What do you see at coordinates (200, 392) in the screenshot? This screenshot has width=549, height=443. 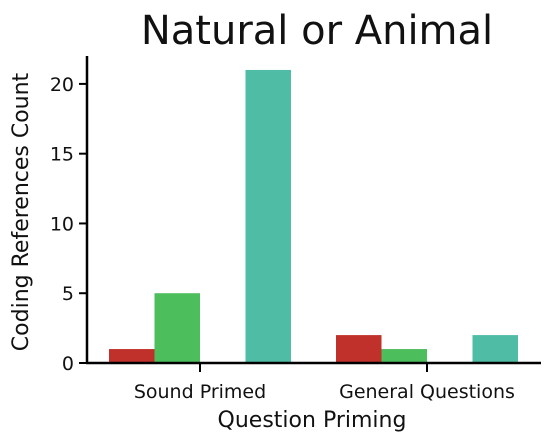 I see `x-tick-label: Sound Primed` at bounding box center [200, 392].